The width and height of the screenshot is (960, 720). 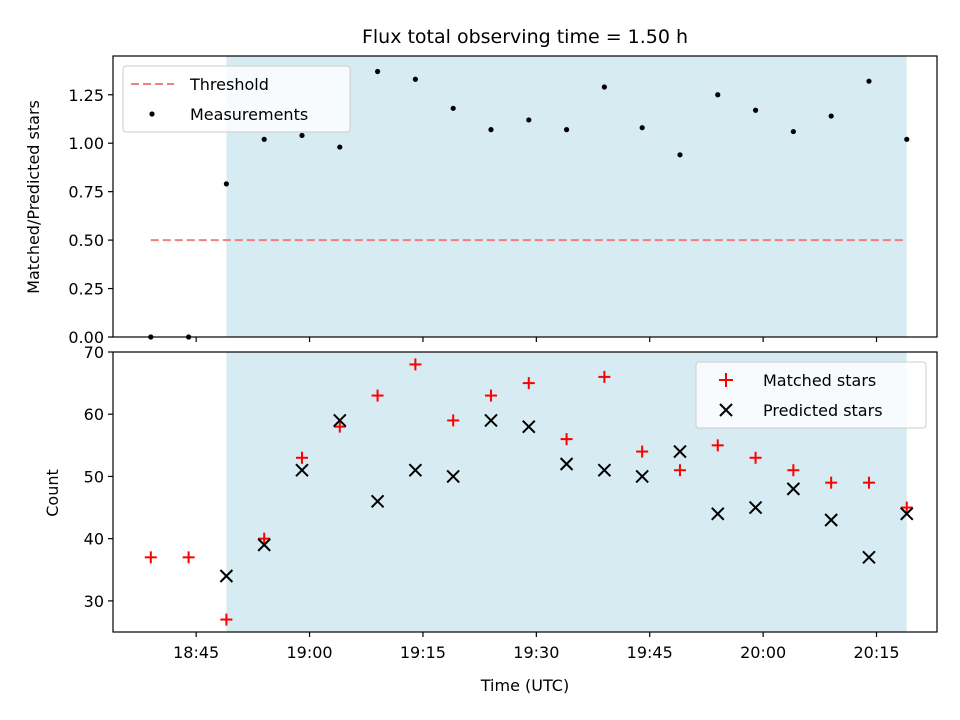 What do you see at coordinates (94, 601) in the screenshot?
I see `y-tick-label: 30` at bounding box center [94, 601].